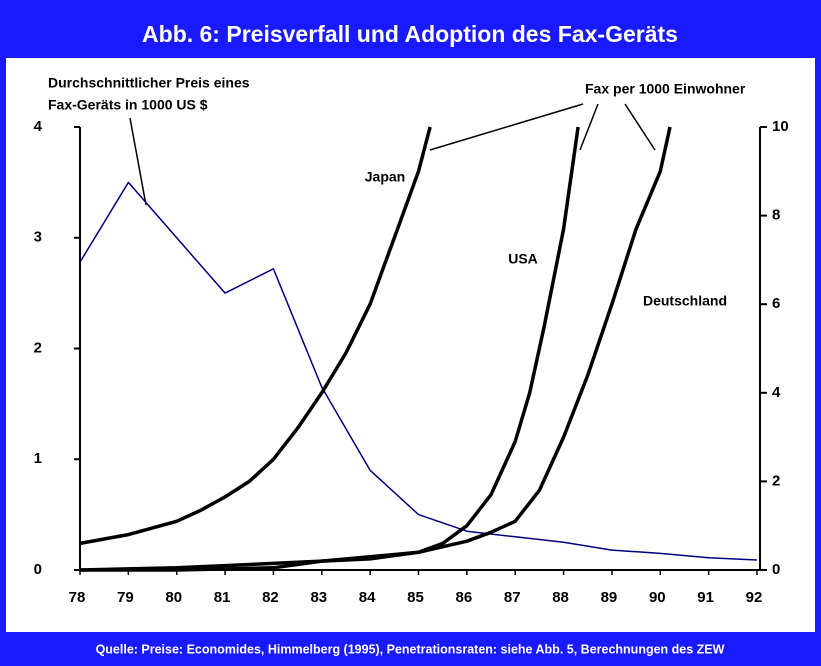 The image size is (821, 666). What do you see at coordinates (560, 597) in the screenshot?
I see `x-tick-label: 88` at bounding box center [560, 597].